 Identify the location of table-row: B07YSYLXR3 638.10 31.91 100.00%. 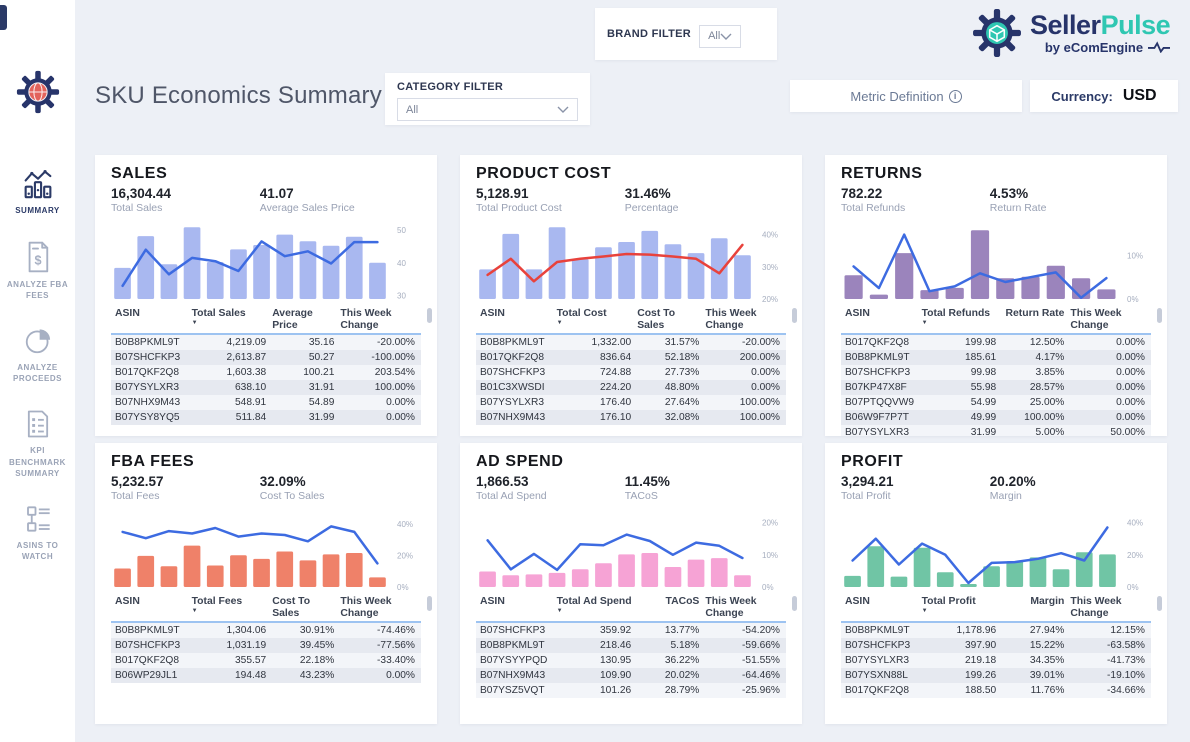
(266, 387).